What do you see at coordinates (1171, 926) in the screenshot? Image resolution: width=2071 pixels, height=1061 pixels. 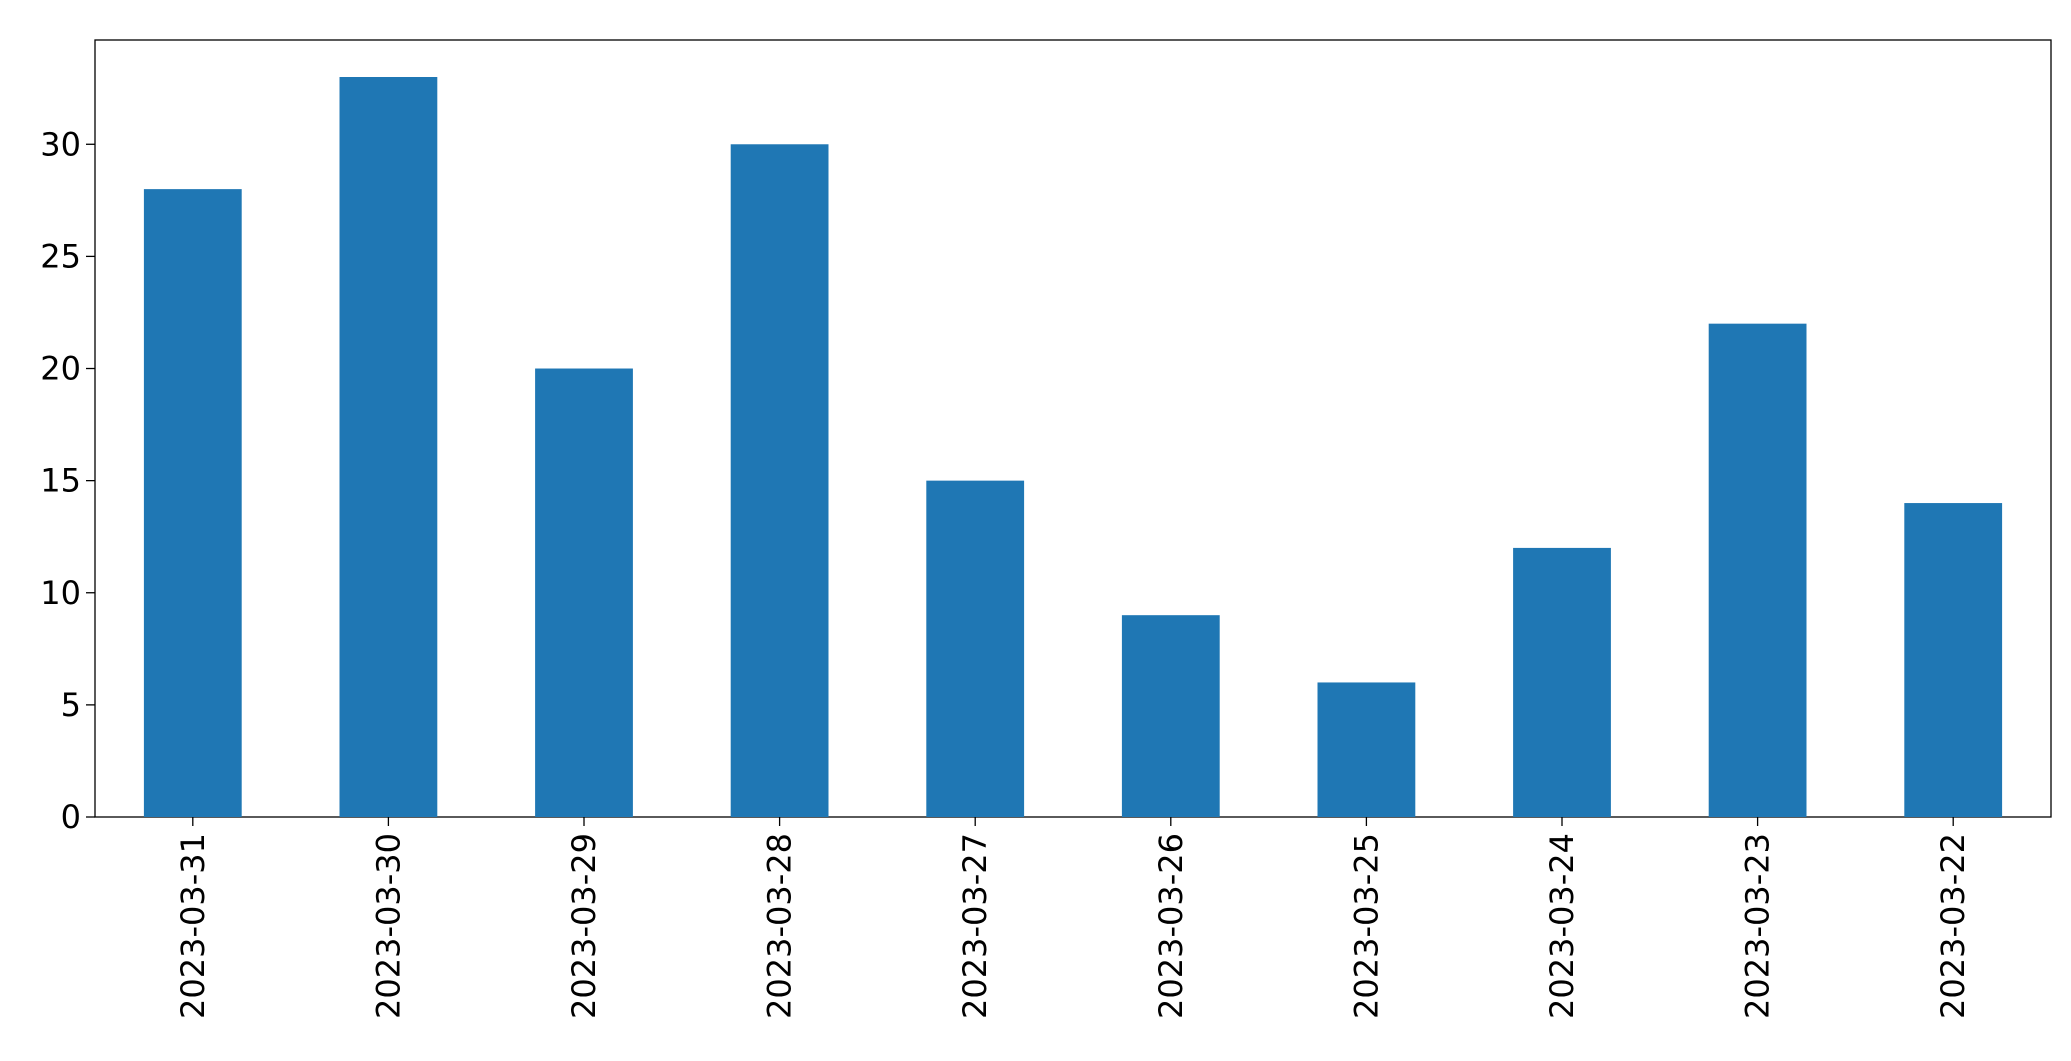 I see `x-tick-label: 2023-03-26` at bounding box center [1171, 926].